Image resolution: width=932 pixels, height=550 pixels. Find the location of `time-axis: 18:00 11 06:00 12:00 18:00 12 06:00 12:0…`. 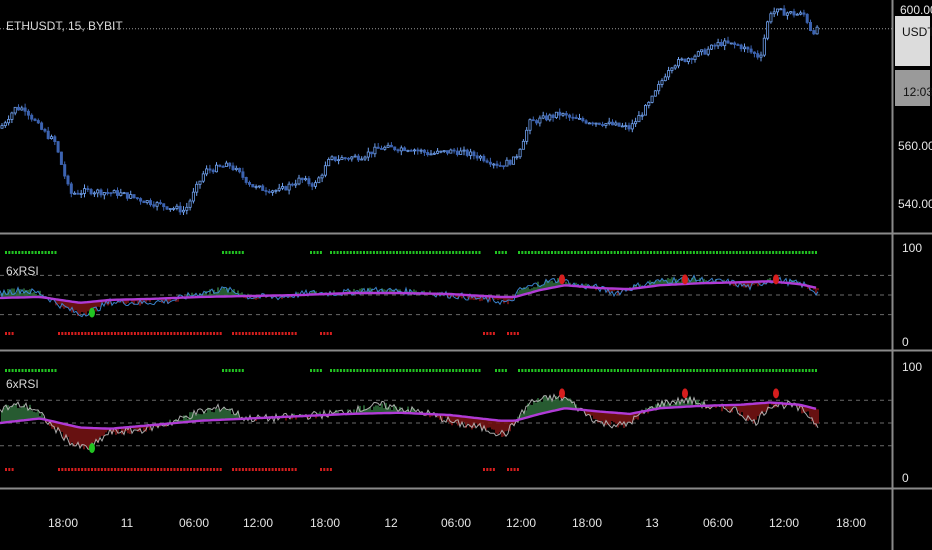

time-axis: 18:00 11 06:00 12:00 18:00 12 06:00 12:0… is located at coordinates (457, 523).